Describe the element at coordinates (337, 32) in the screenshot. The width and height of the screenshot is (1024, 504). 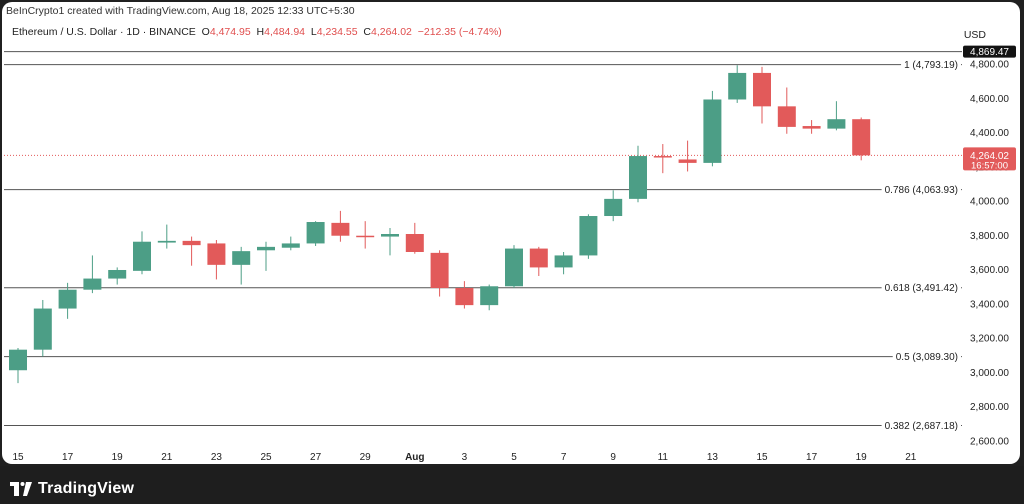
I see `ohlc-low-value: 4,234.55` at that location.